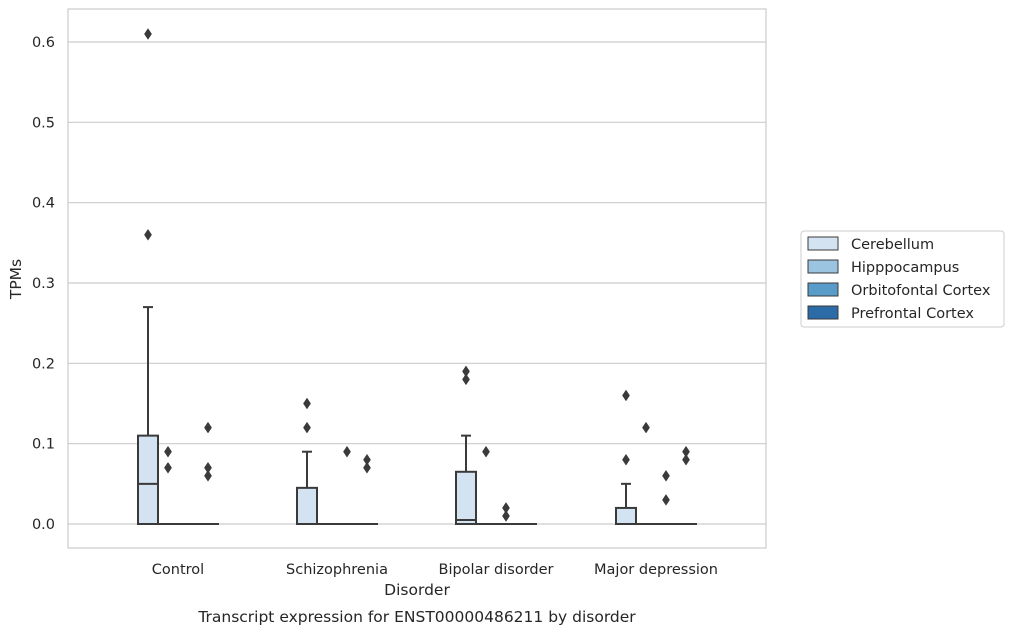 The height and width of the screenshot is (634, 1014). Describe the element at coordinates (905, 268) in the screenshot. I see `legend-label: Hipppocampus` at that location.